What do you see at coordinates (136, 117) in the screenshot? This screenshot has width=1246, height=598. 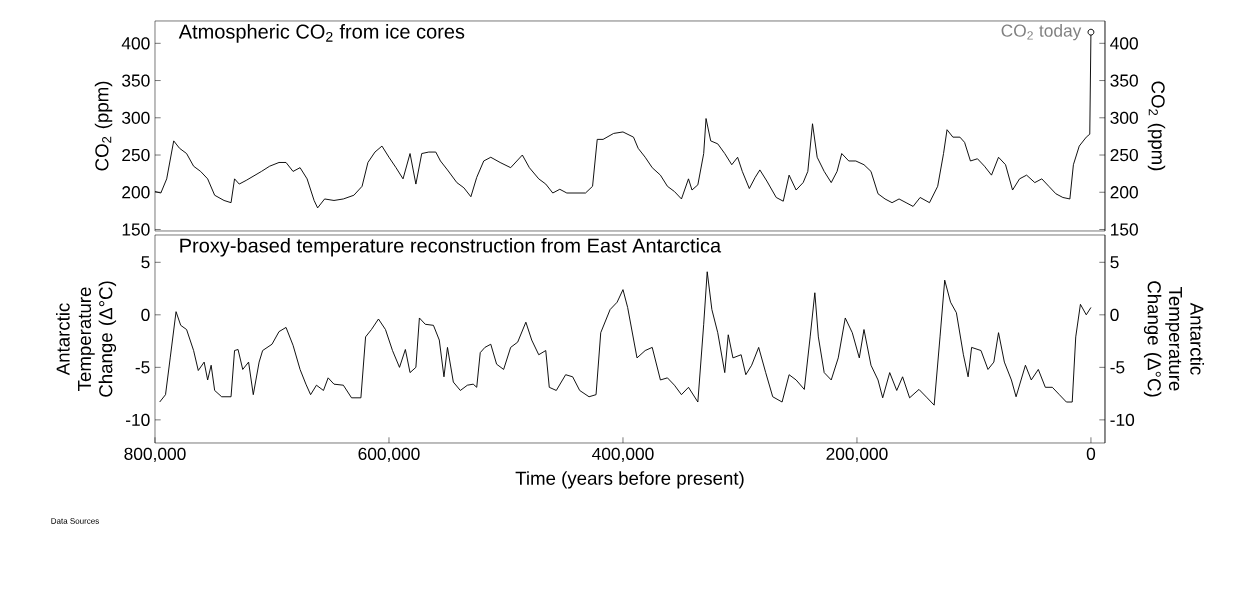 I see `y-tick-label: 300` at bounding box center [136, 117].